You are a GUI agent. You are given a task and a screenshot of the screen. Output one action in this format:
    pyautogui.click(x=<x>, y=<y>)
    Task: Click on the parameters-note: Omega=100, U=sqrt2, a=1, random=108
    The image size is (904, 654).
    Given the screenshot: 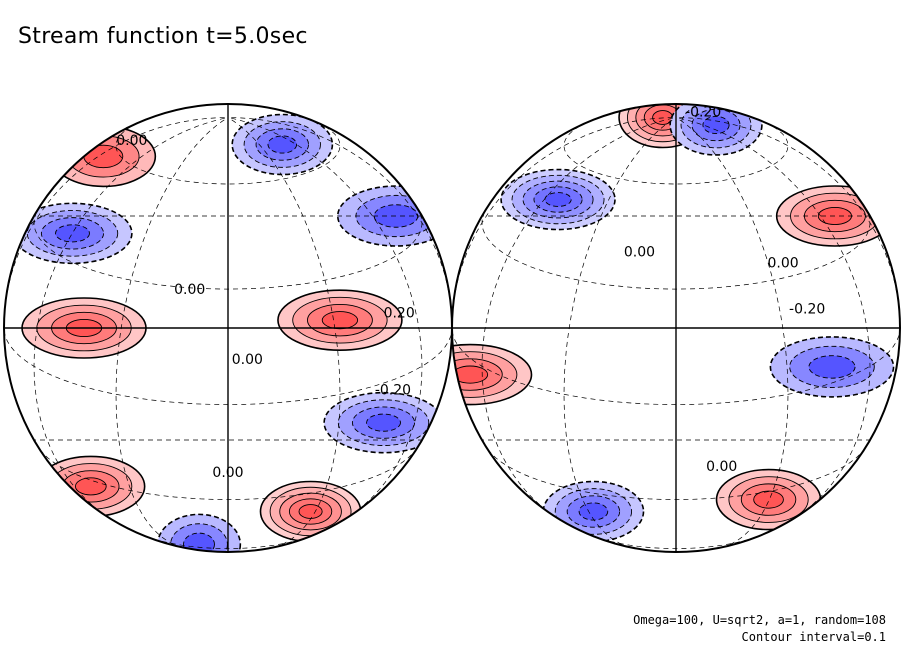 What is the action you would take?
    pyautogui.click(x=759, y=620)
    